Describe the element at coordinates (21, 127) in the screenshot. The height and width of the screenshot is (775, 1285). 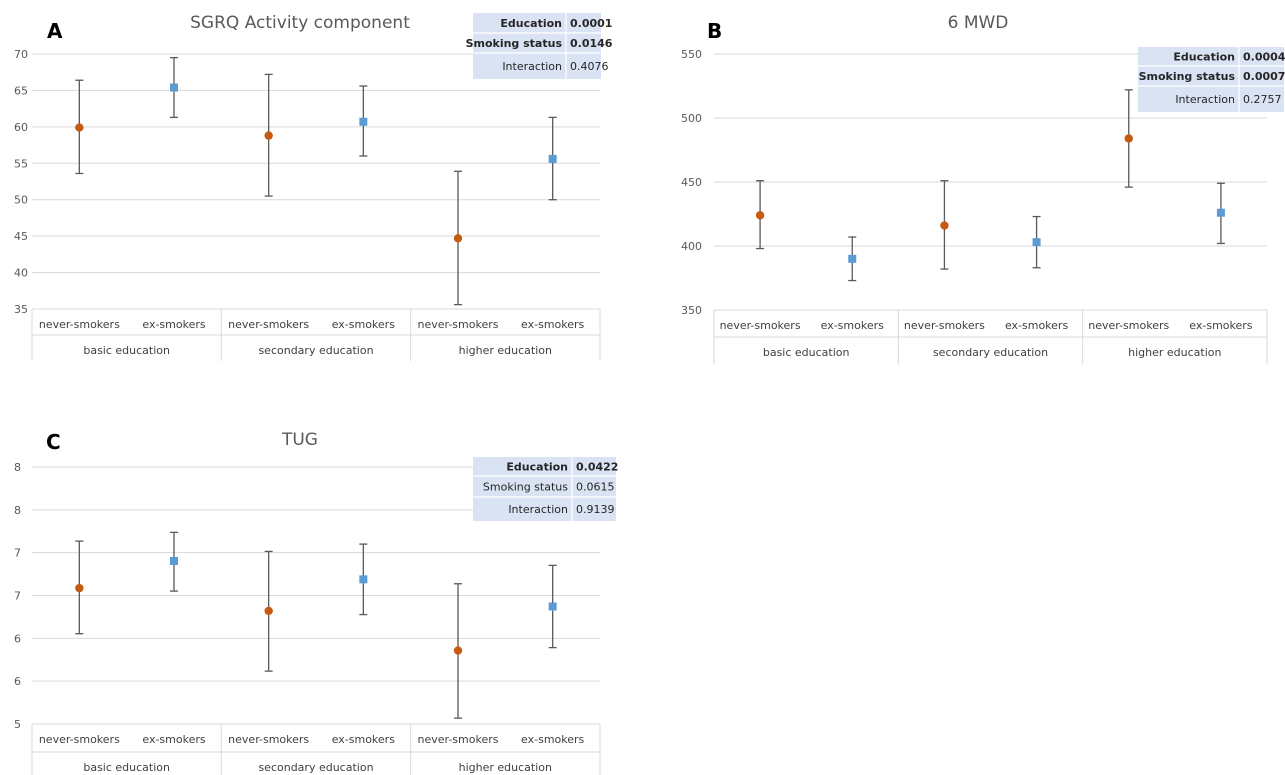
I see `y-tick-label: 60` at that location.